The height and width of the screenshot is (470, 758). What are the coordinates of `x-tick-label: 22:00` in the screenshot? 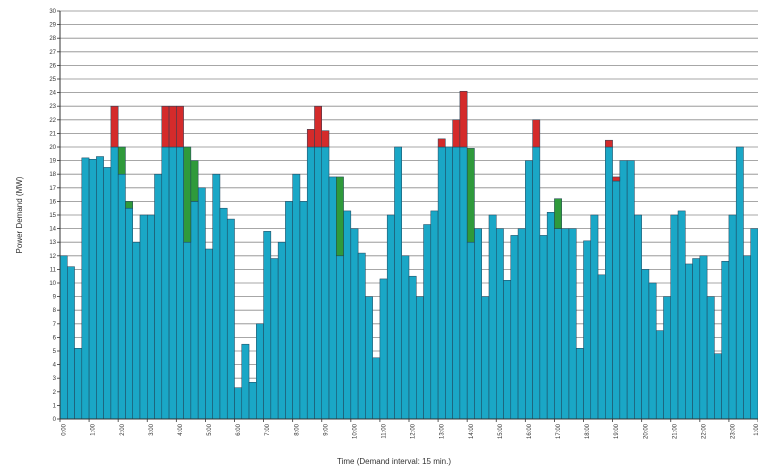 It's located at (704, 431).